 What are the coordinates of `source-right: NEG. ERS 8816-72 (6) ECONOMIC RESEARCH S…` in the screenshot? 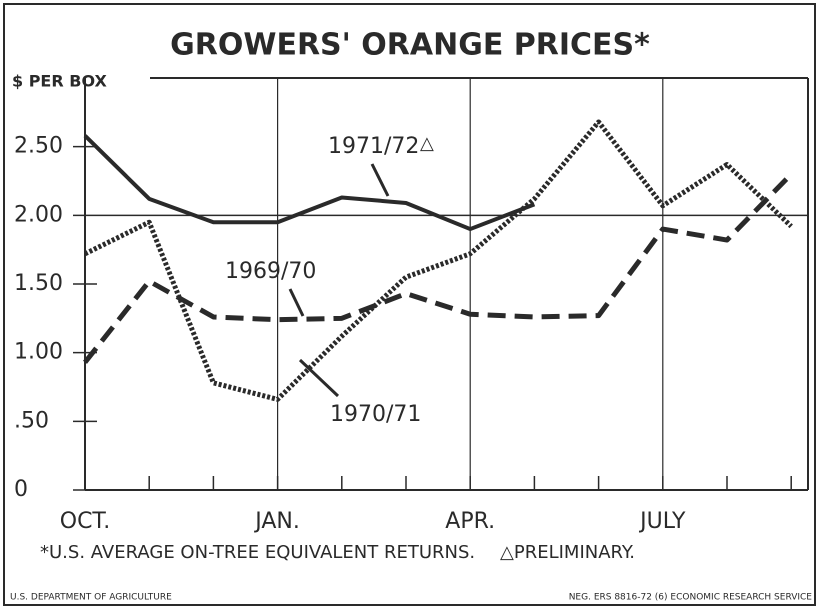 It's located at (691, 598).